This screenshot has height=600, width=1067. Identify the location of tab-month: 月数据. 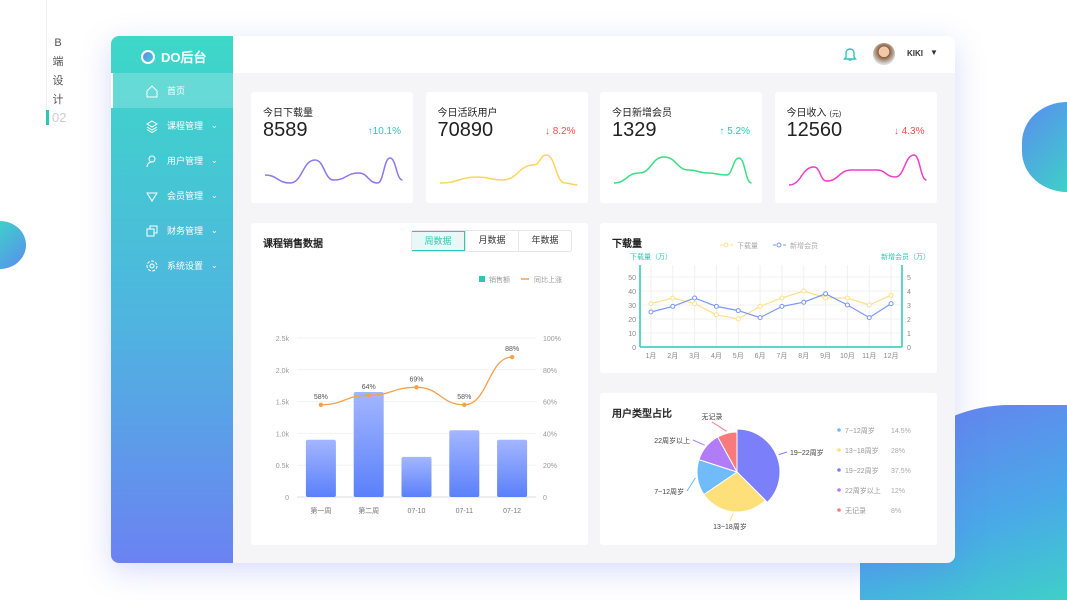
(491, 241).